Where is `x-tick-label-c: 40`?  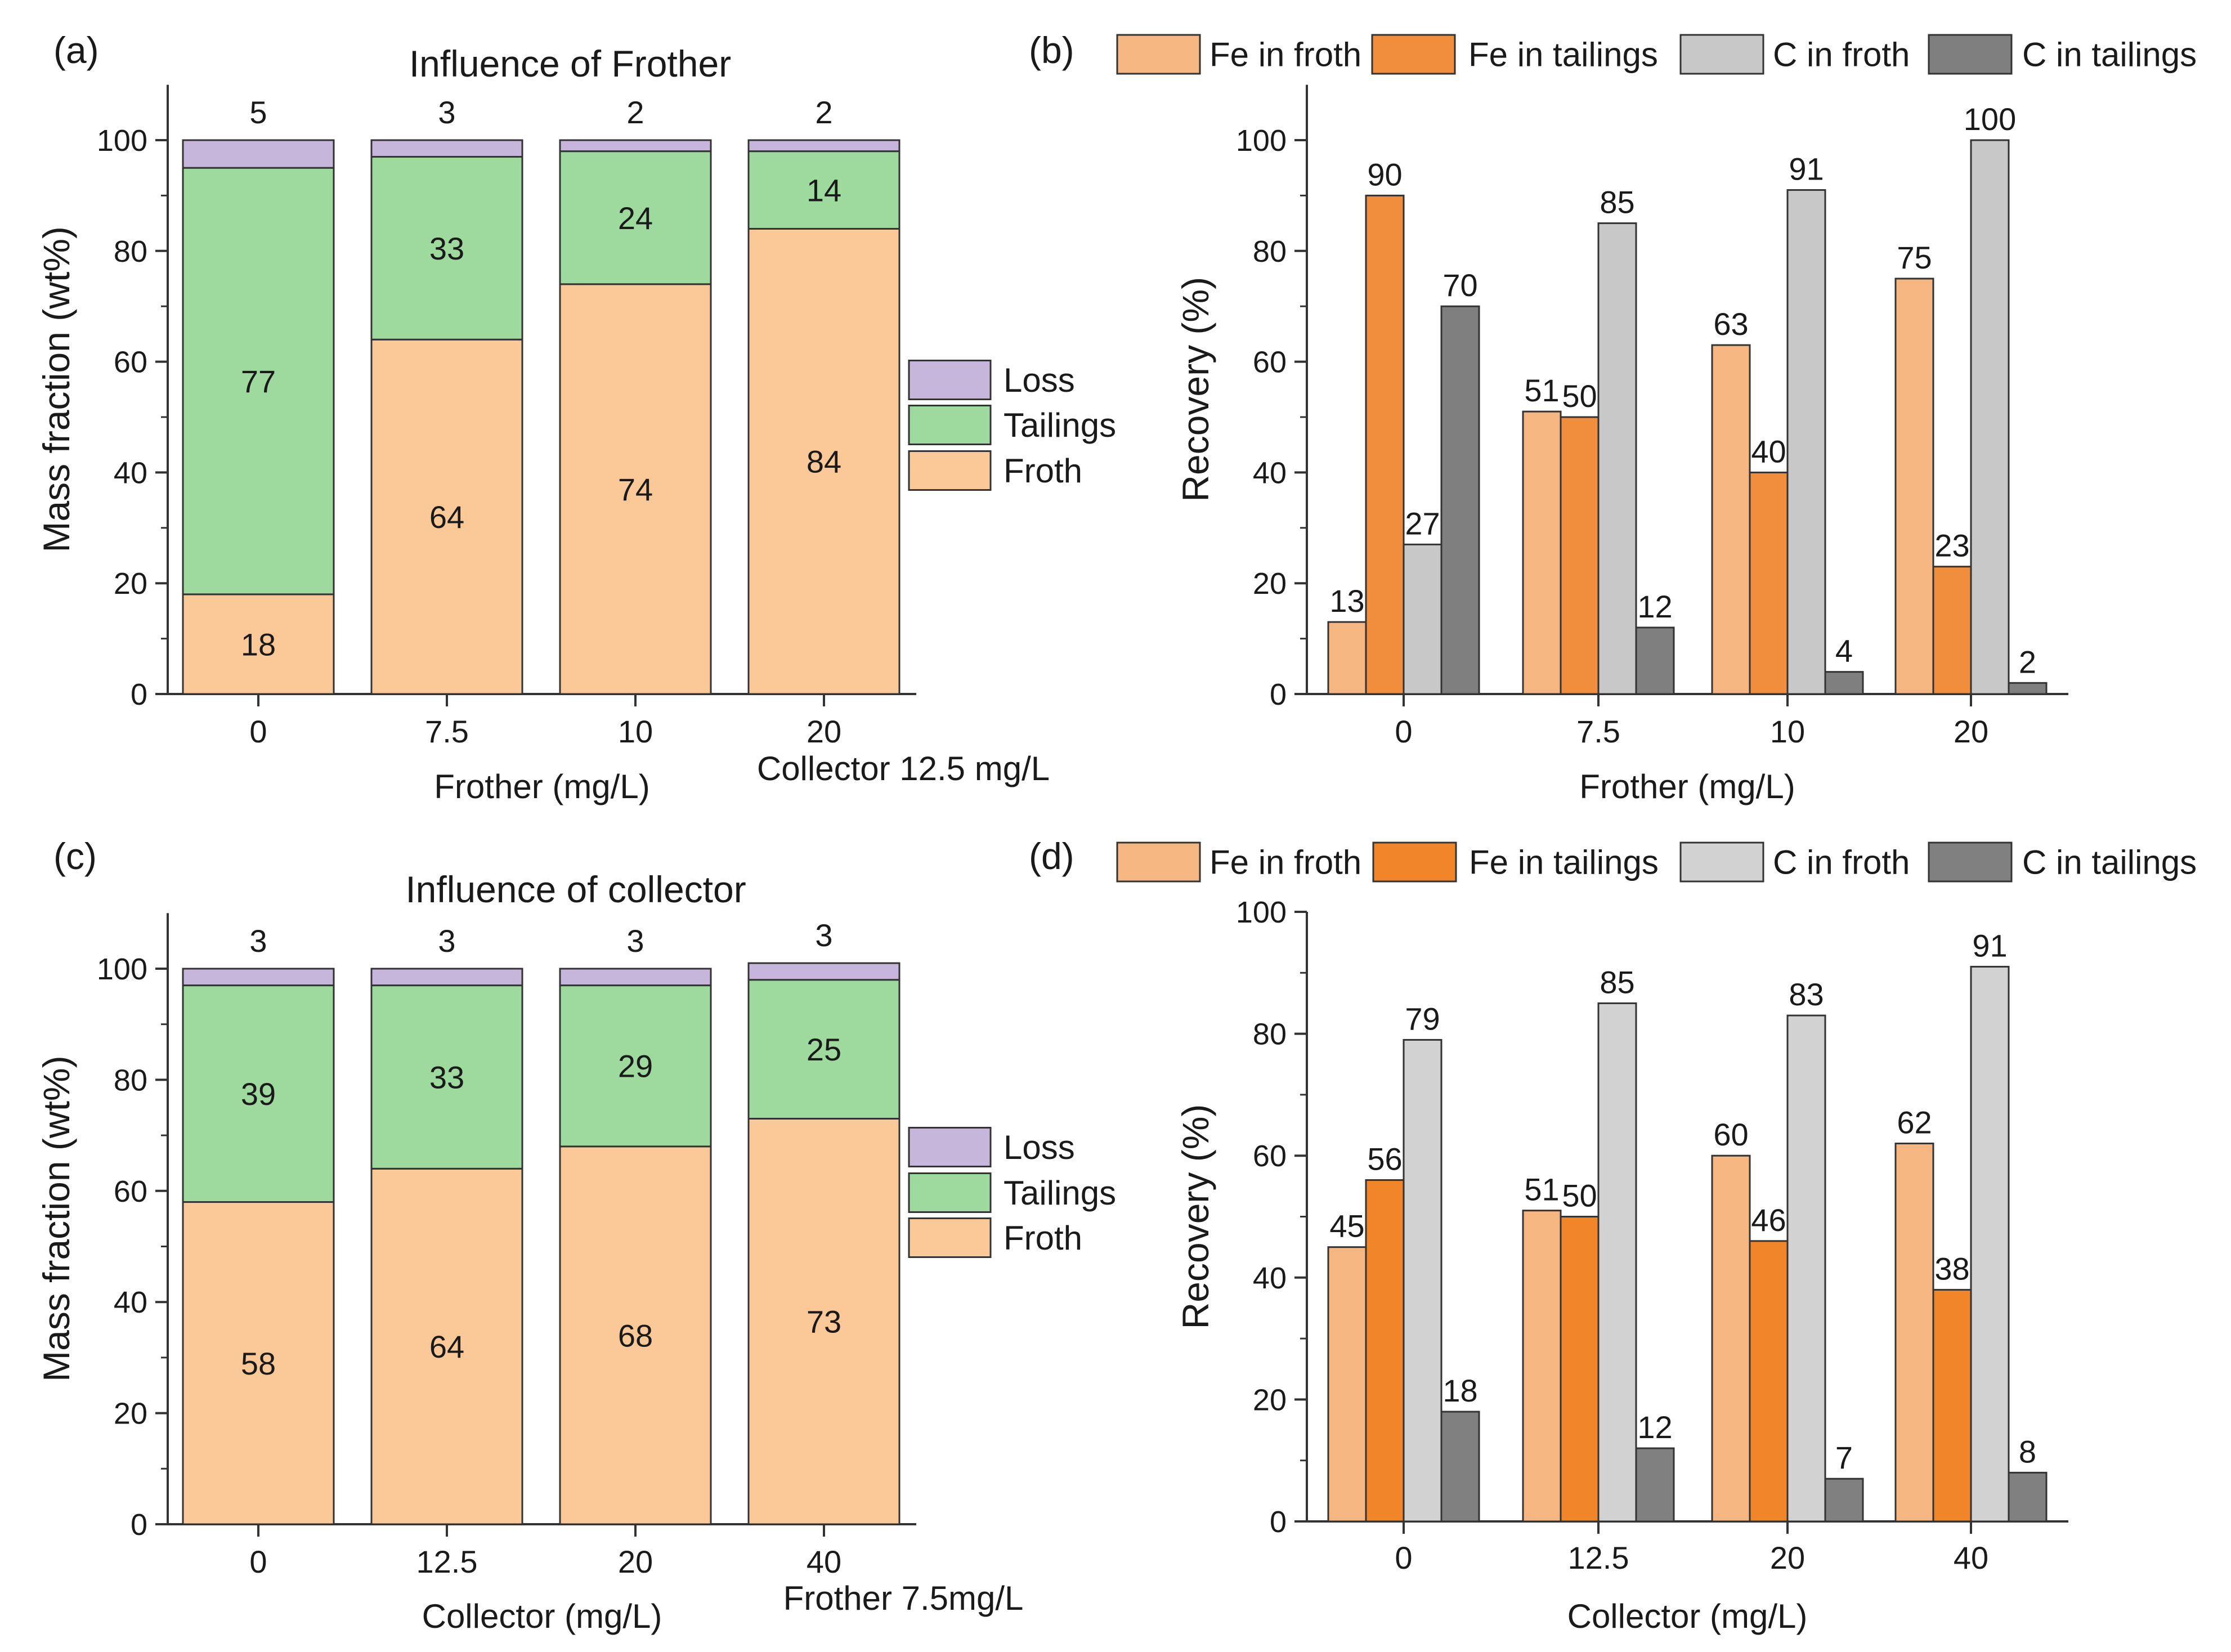 x-tick-label-c: 40 is located at coordinates (824, 1561).